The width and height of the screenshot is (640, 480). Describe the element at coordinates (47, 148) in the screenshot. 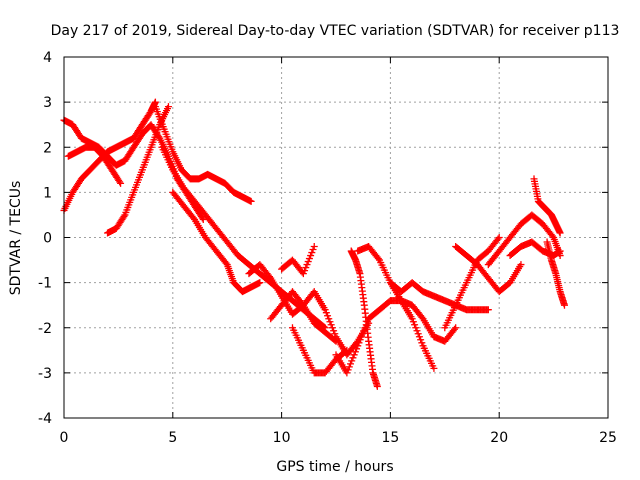

I see `y-tick-label: 2` at that location.